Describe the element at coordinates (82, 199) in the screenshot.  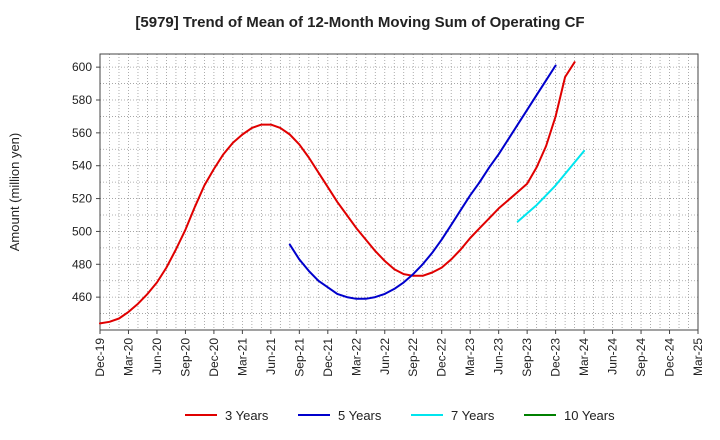
I see `y-tick-label: 520` at that location.